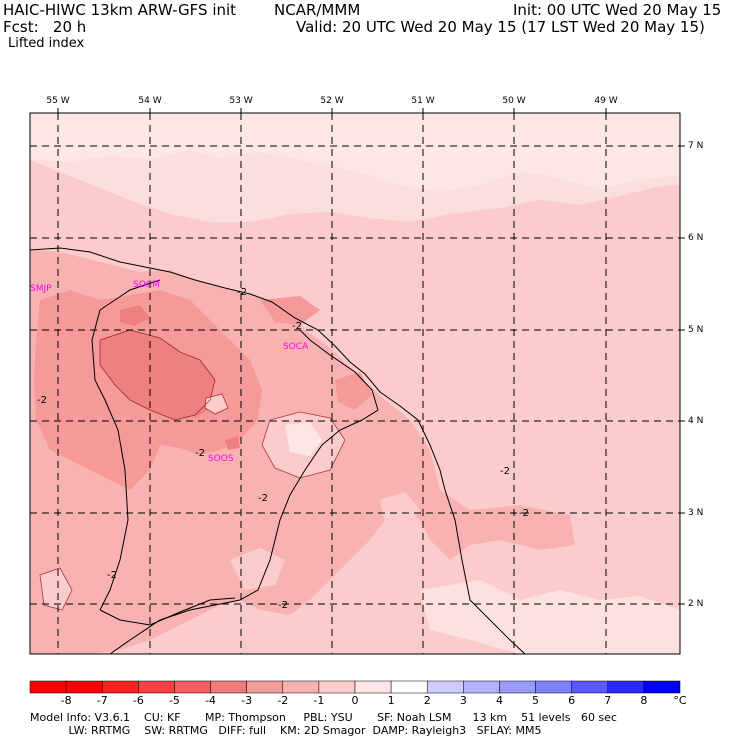  I want to click on lat-label-5n: 5 N, so click(696, 330).